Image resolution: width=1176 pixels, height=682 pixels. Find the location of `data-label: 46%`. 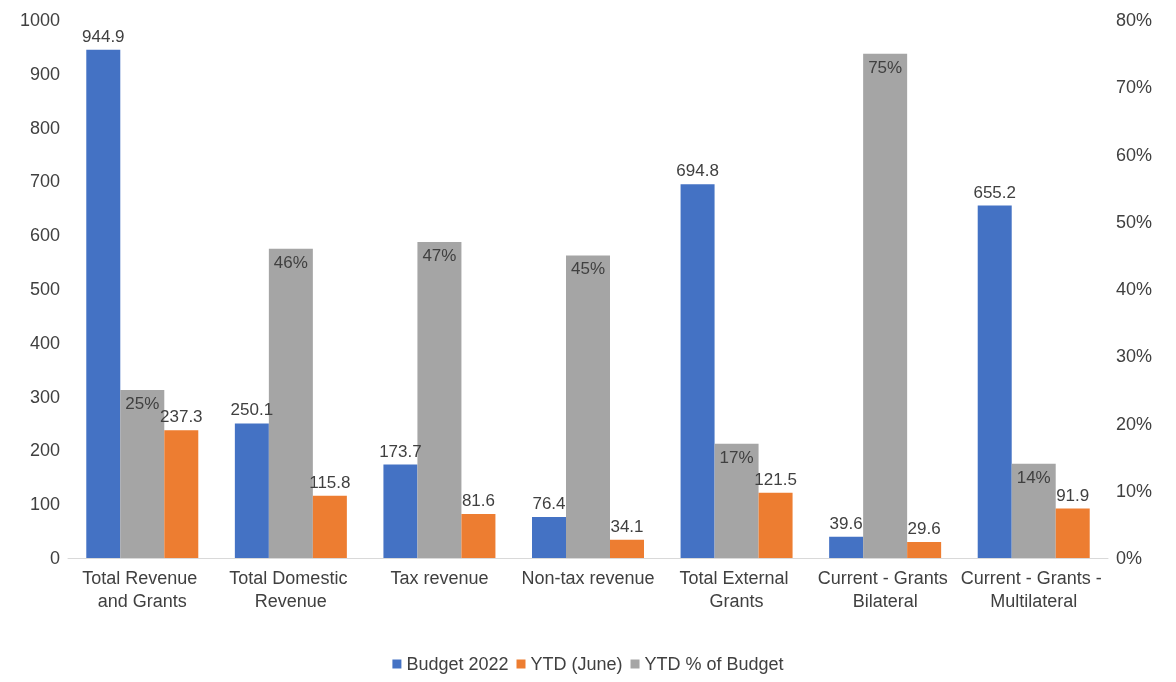

data-label: 46% is located at coordinates (290, 262).